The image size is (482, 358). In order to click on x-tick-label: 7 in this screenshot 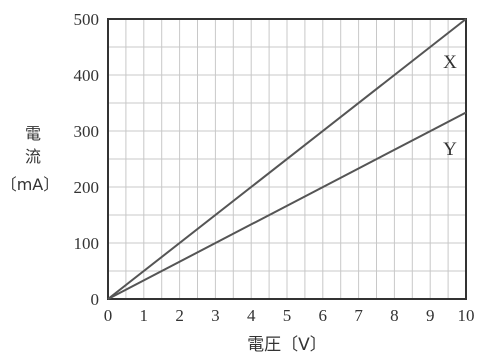, I will do `click(358, 315)`.